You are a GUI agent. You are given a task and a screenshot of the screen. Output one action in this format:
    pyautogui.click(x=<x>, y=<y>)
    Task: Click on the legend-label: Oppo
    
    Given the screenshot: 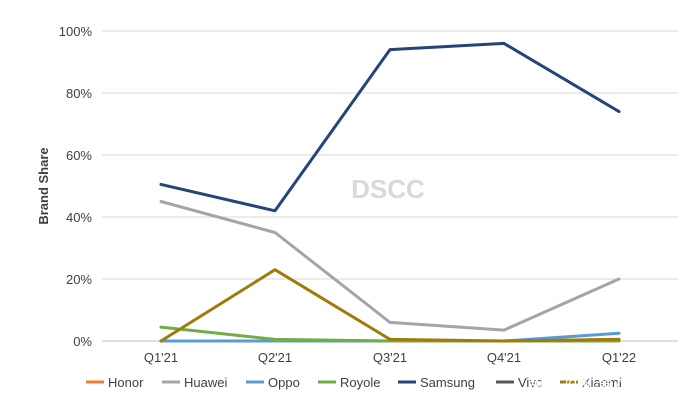 What is the action you would take?
    pyautogui.click(x=284, y=382)
    